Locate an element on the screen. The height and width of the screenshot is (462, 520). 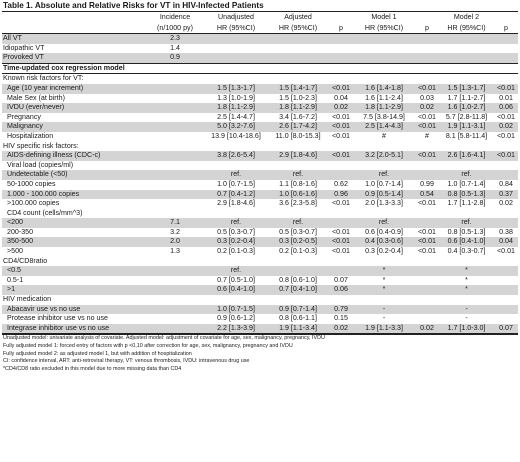
adjusted-hr-cell: 0.8 [0.6-1.1] is located at coordinates (298, 318).